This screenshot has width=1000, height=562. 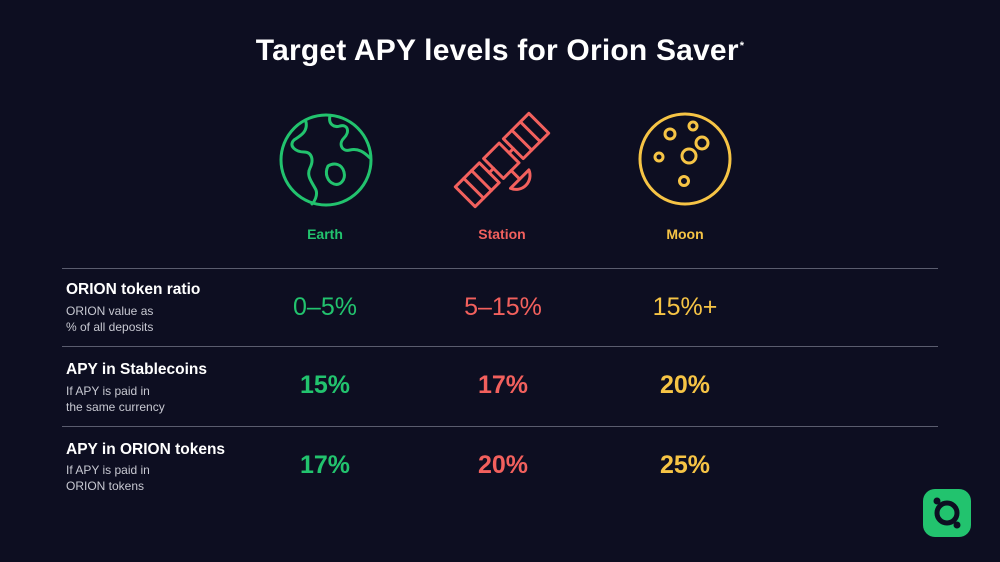 What do you see at coordinates (685, 234) in the screenshot?
I see `tier-label-moon: Moon` at bounding box center [685, 234].